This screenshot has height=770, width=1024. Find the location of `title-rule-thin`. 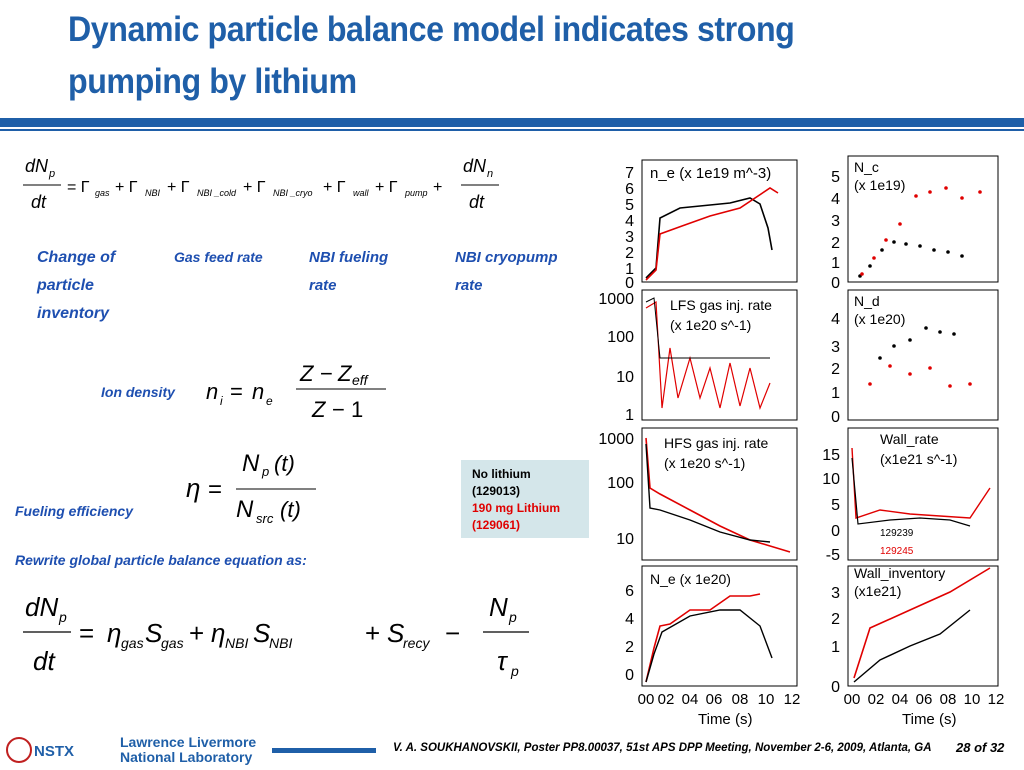

title-rule-thin is located at coordinates (512, 130).